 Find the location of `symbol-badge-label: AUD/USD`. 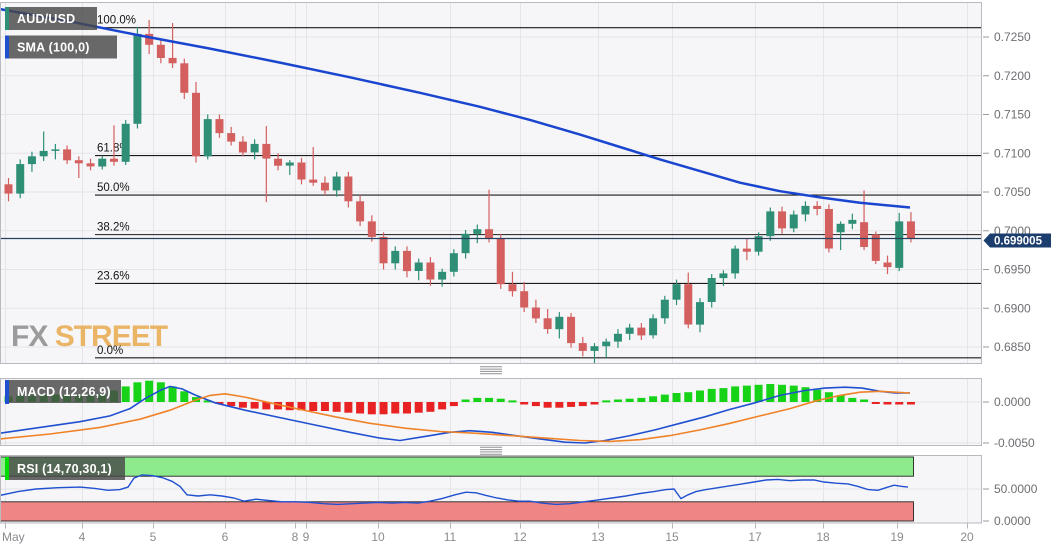

symbol-badge-label: AUD/USD is located at coordinates (46, 19).